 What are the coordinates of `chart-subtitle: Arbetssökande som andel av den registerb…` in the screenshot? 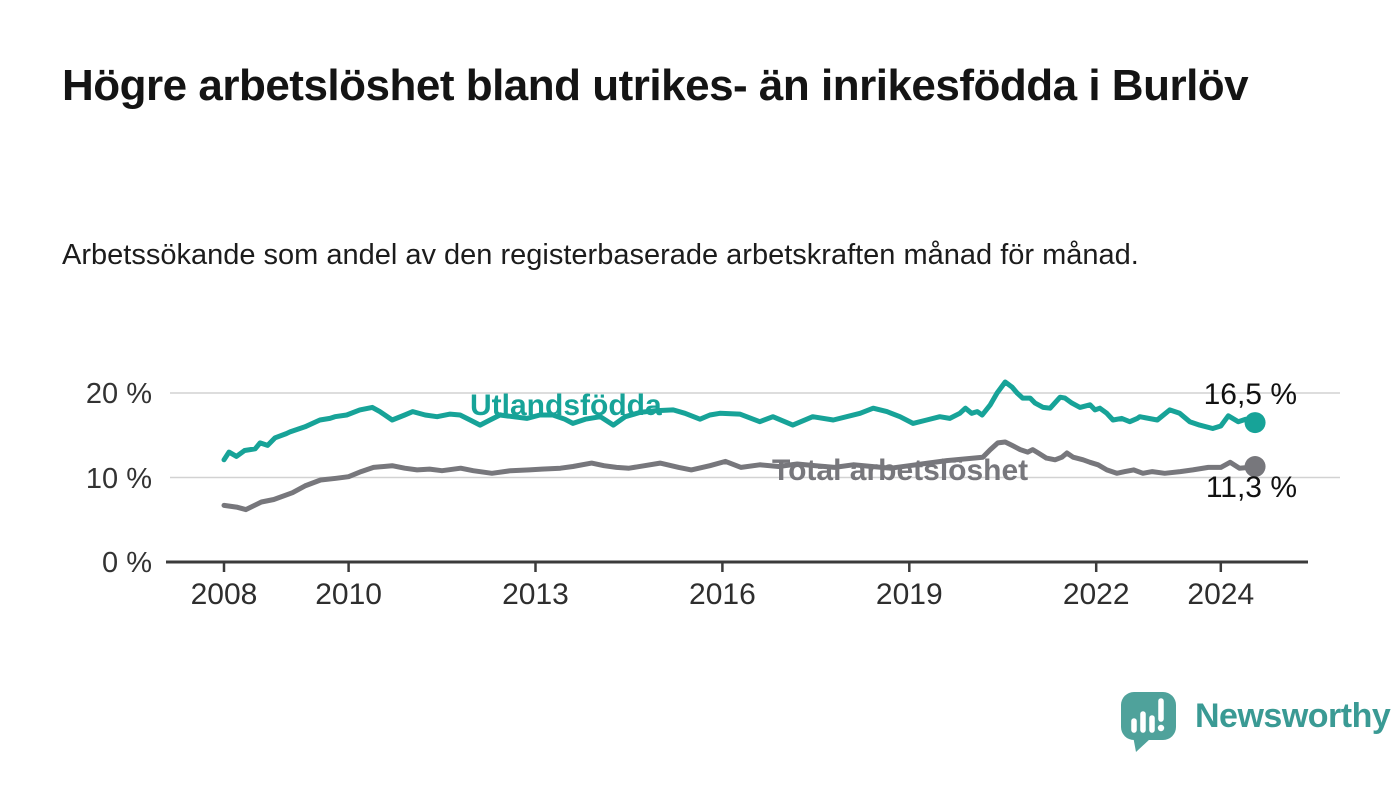 It's located at (600, 255).